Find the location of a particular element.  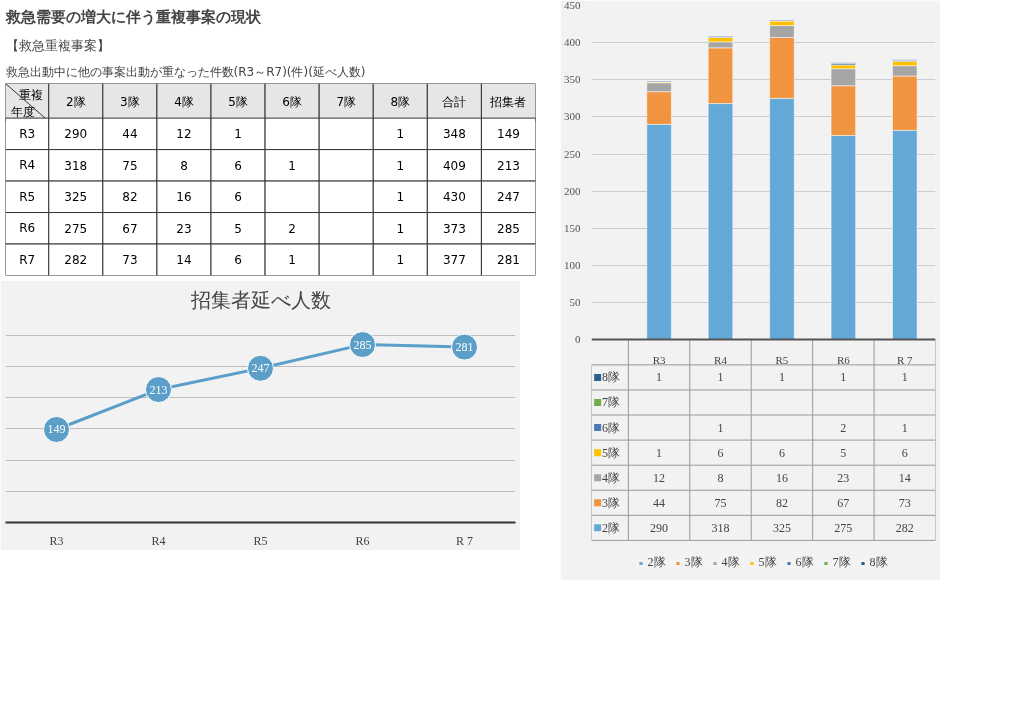

data-label: 348 is located at coordinates (454, 134).